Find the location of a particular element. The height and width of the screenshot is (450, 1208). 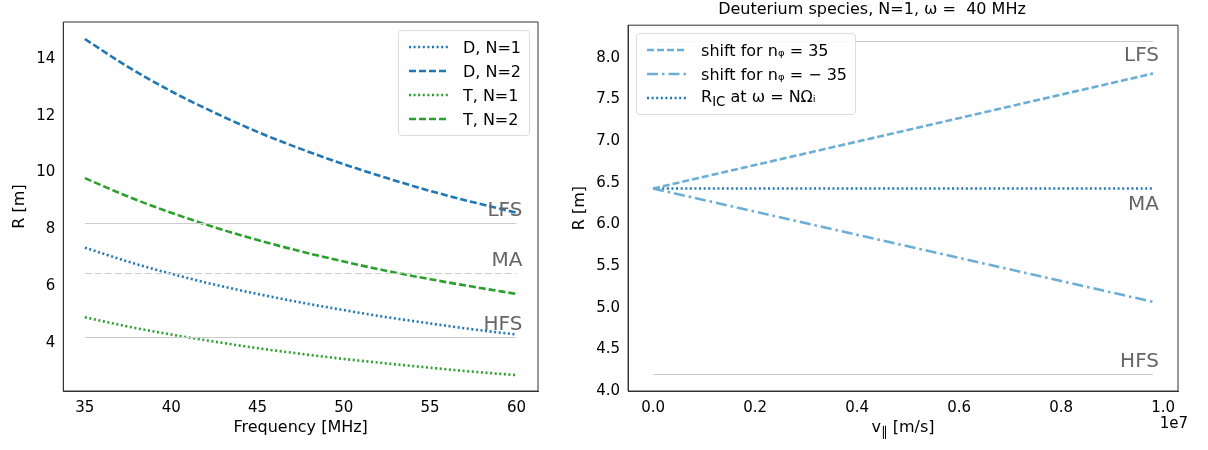

text: 1e7 is located at coordinates (1173, 423).